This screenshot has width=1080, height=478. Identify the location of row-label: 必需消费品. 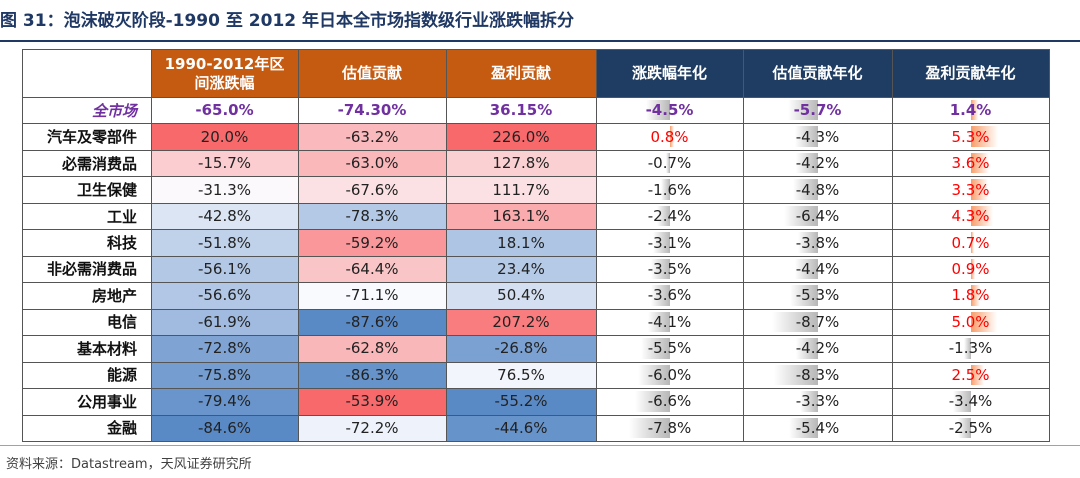
(99, 163).